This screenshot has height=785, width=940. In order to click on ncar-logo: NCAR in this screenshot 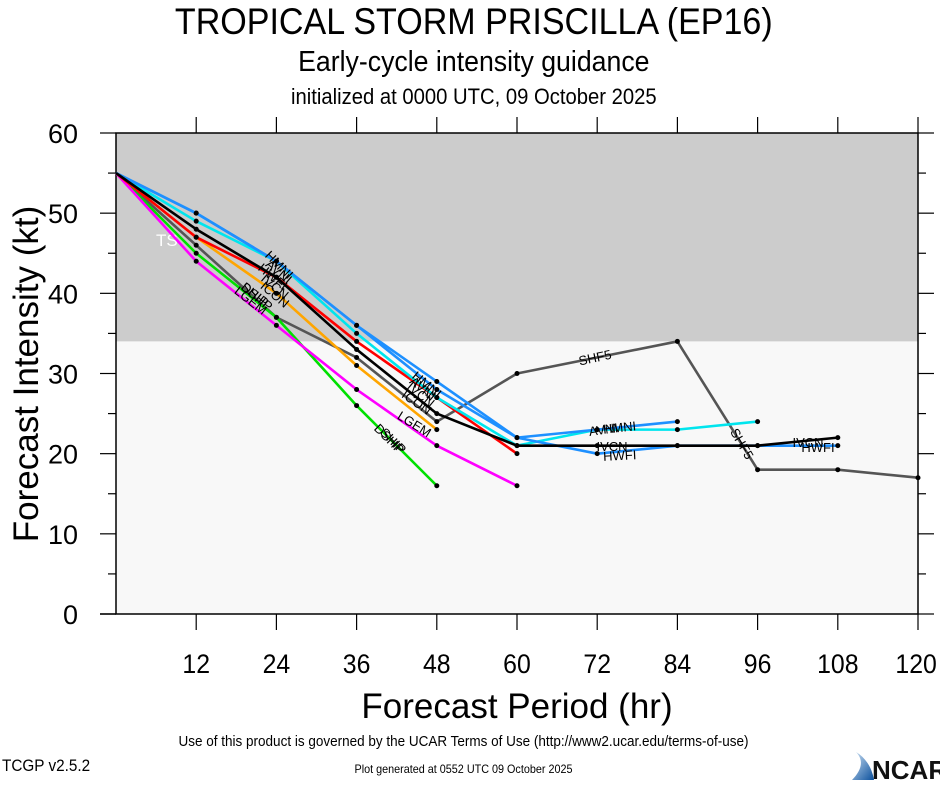, I will do `click(896, 768)`.